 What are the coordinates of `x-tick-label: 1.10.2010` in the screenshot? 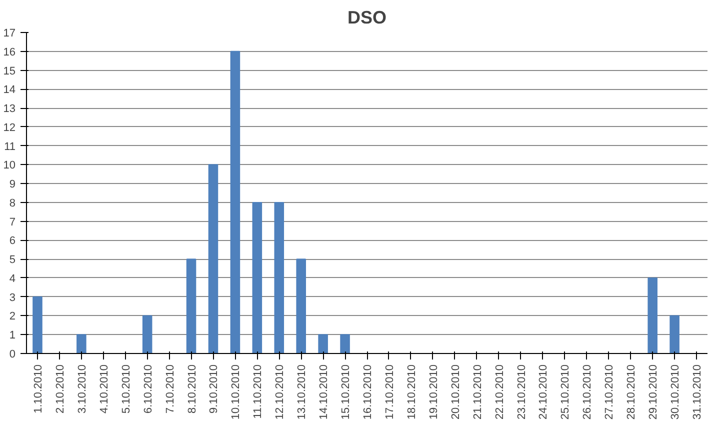 It's located at (38, 389).